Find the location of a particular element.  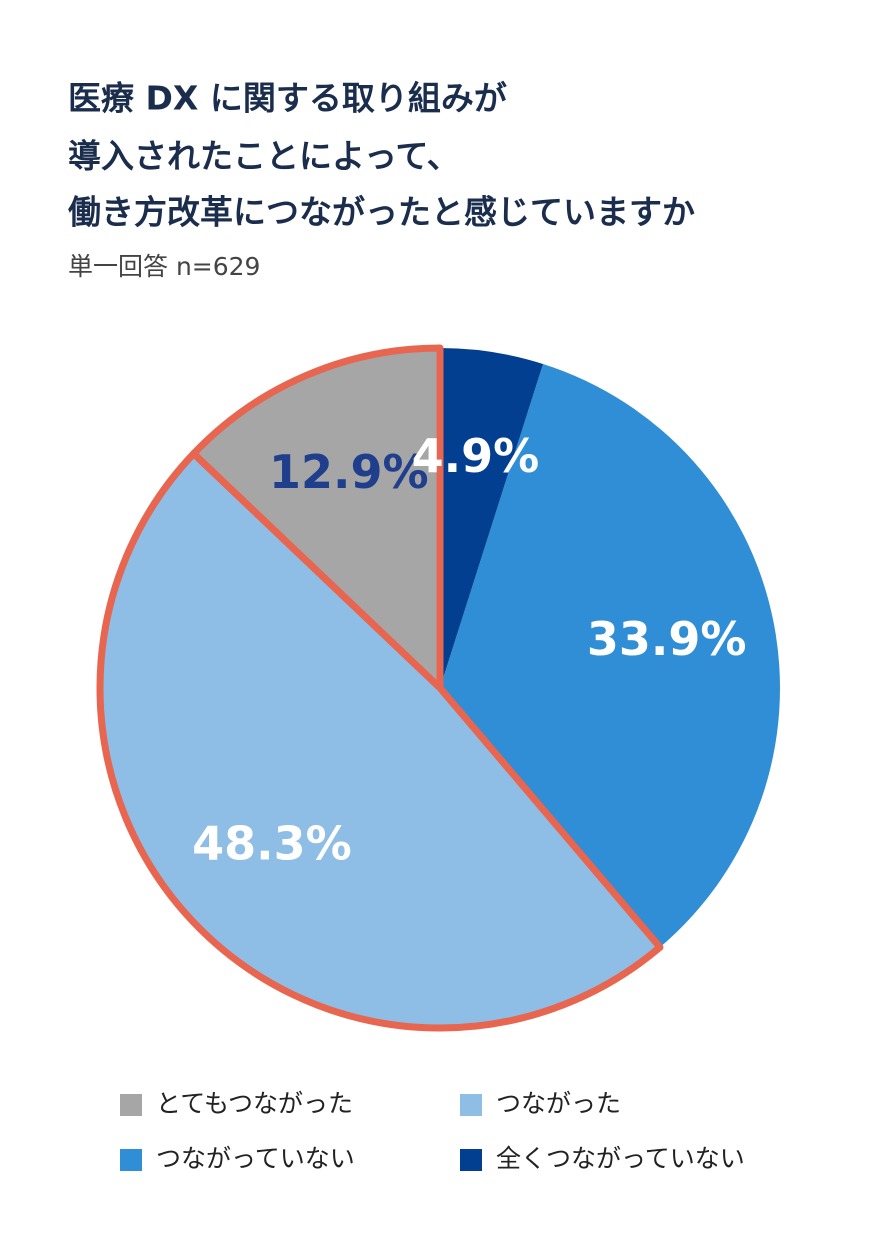

value-label: 12.9% is located at coordinates (349, 472).